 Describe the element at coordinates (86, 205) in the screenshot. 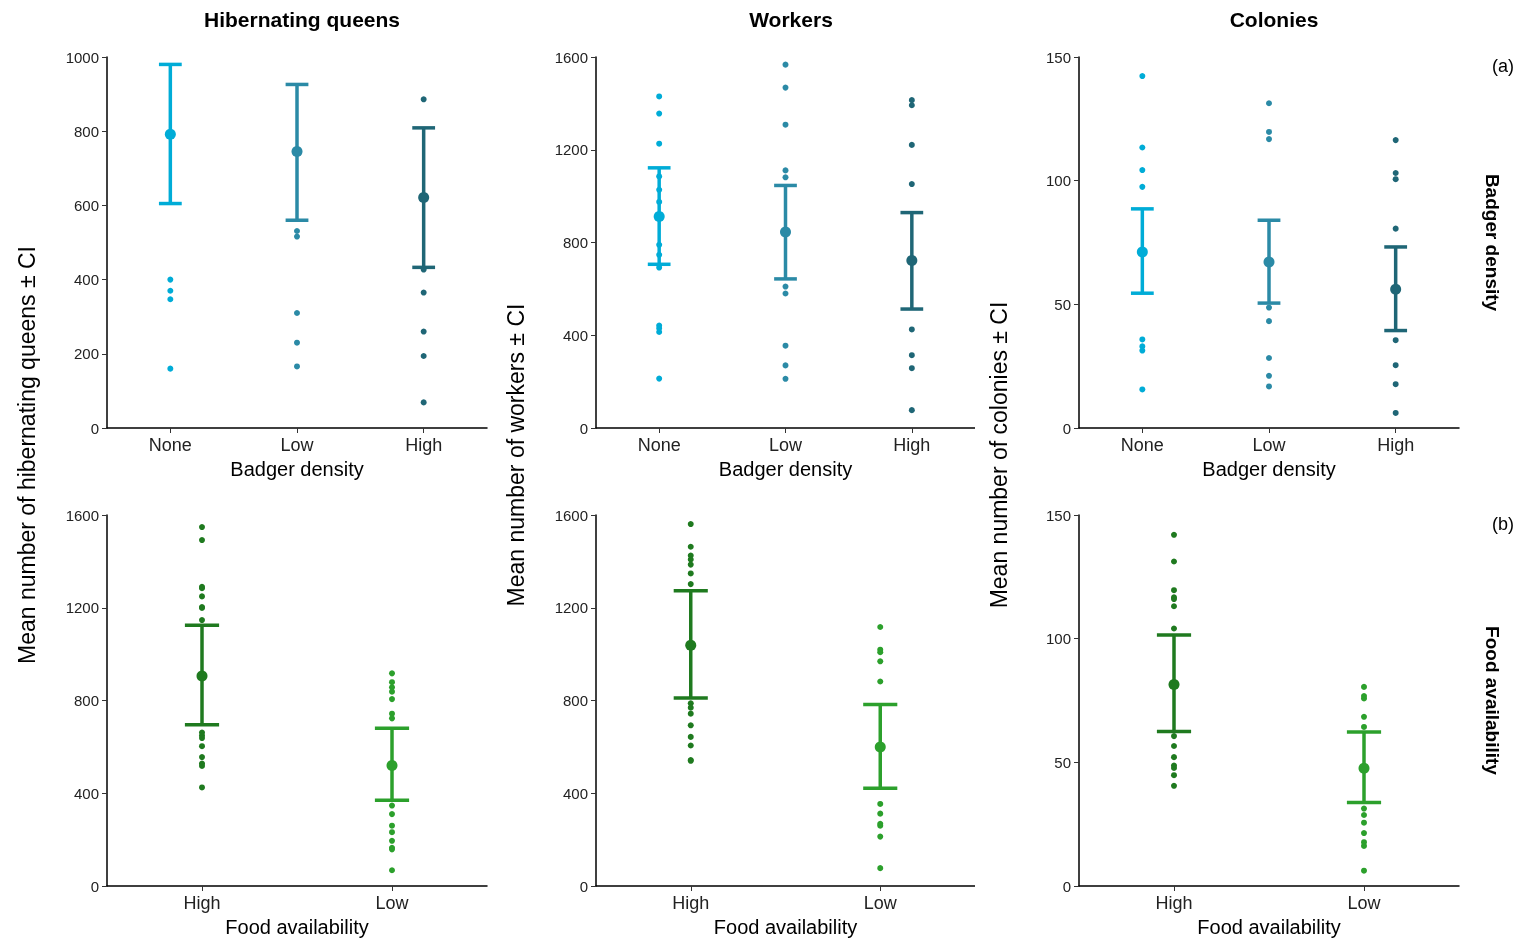

I see `y-tick-label: 600` at that location.